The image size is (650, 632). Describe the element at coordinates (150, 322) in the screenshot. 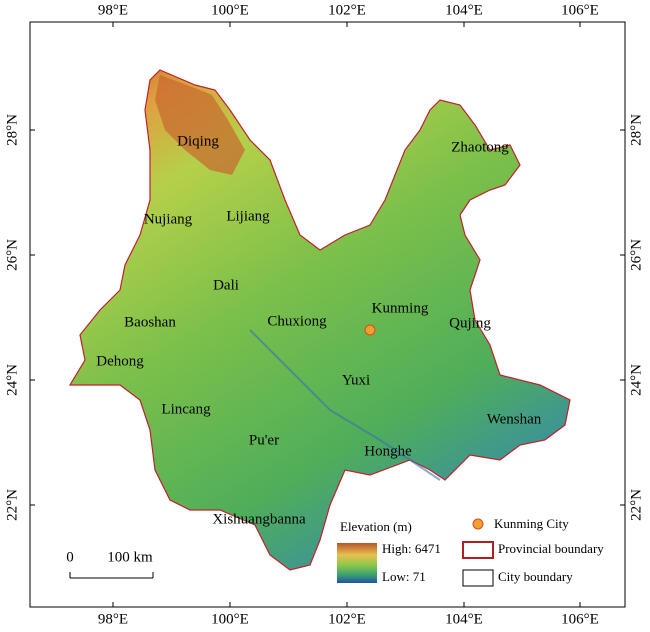

I see `city-label: Baoshan` at that location.